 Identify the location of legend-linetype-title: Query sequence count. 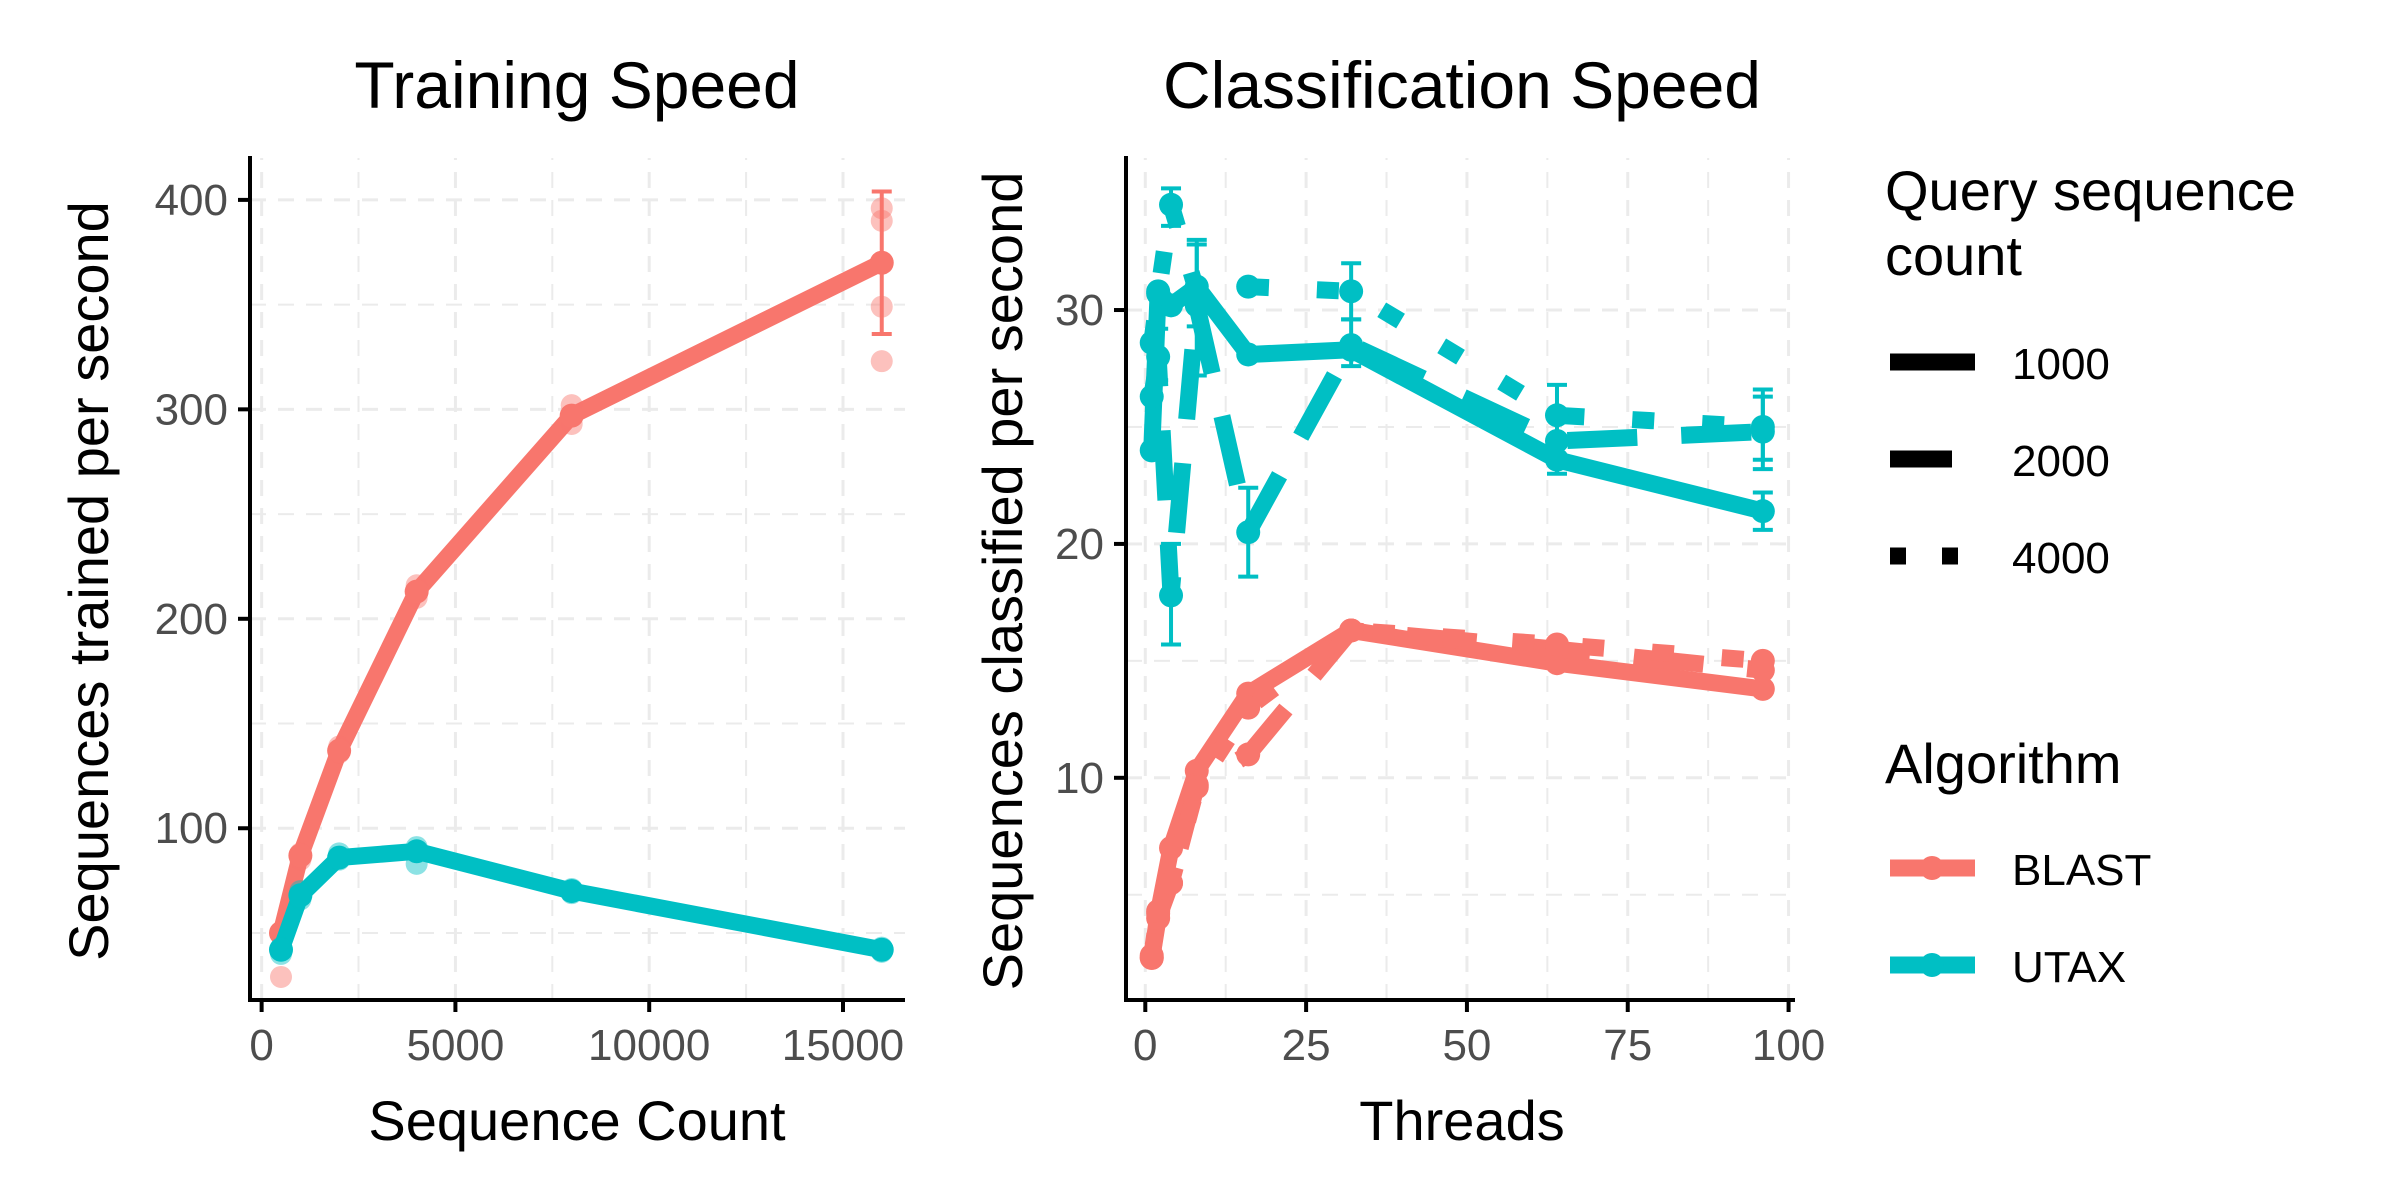
(2098, 223).